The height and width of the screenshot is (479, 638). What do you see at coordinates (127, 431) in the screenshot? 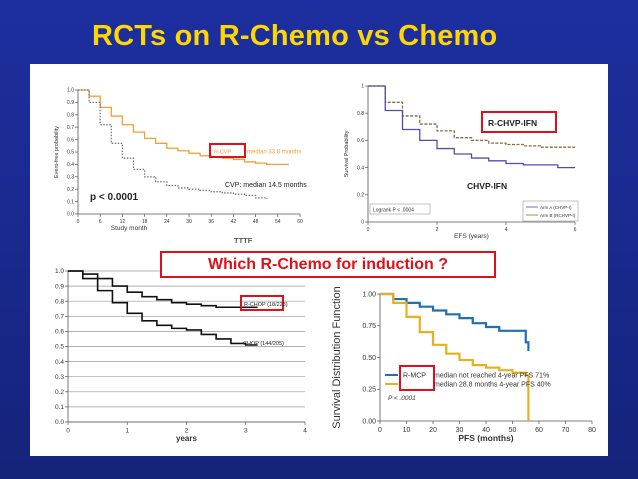
I see `x-tick-label: 1` at bounding box center [127, 431].